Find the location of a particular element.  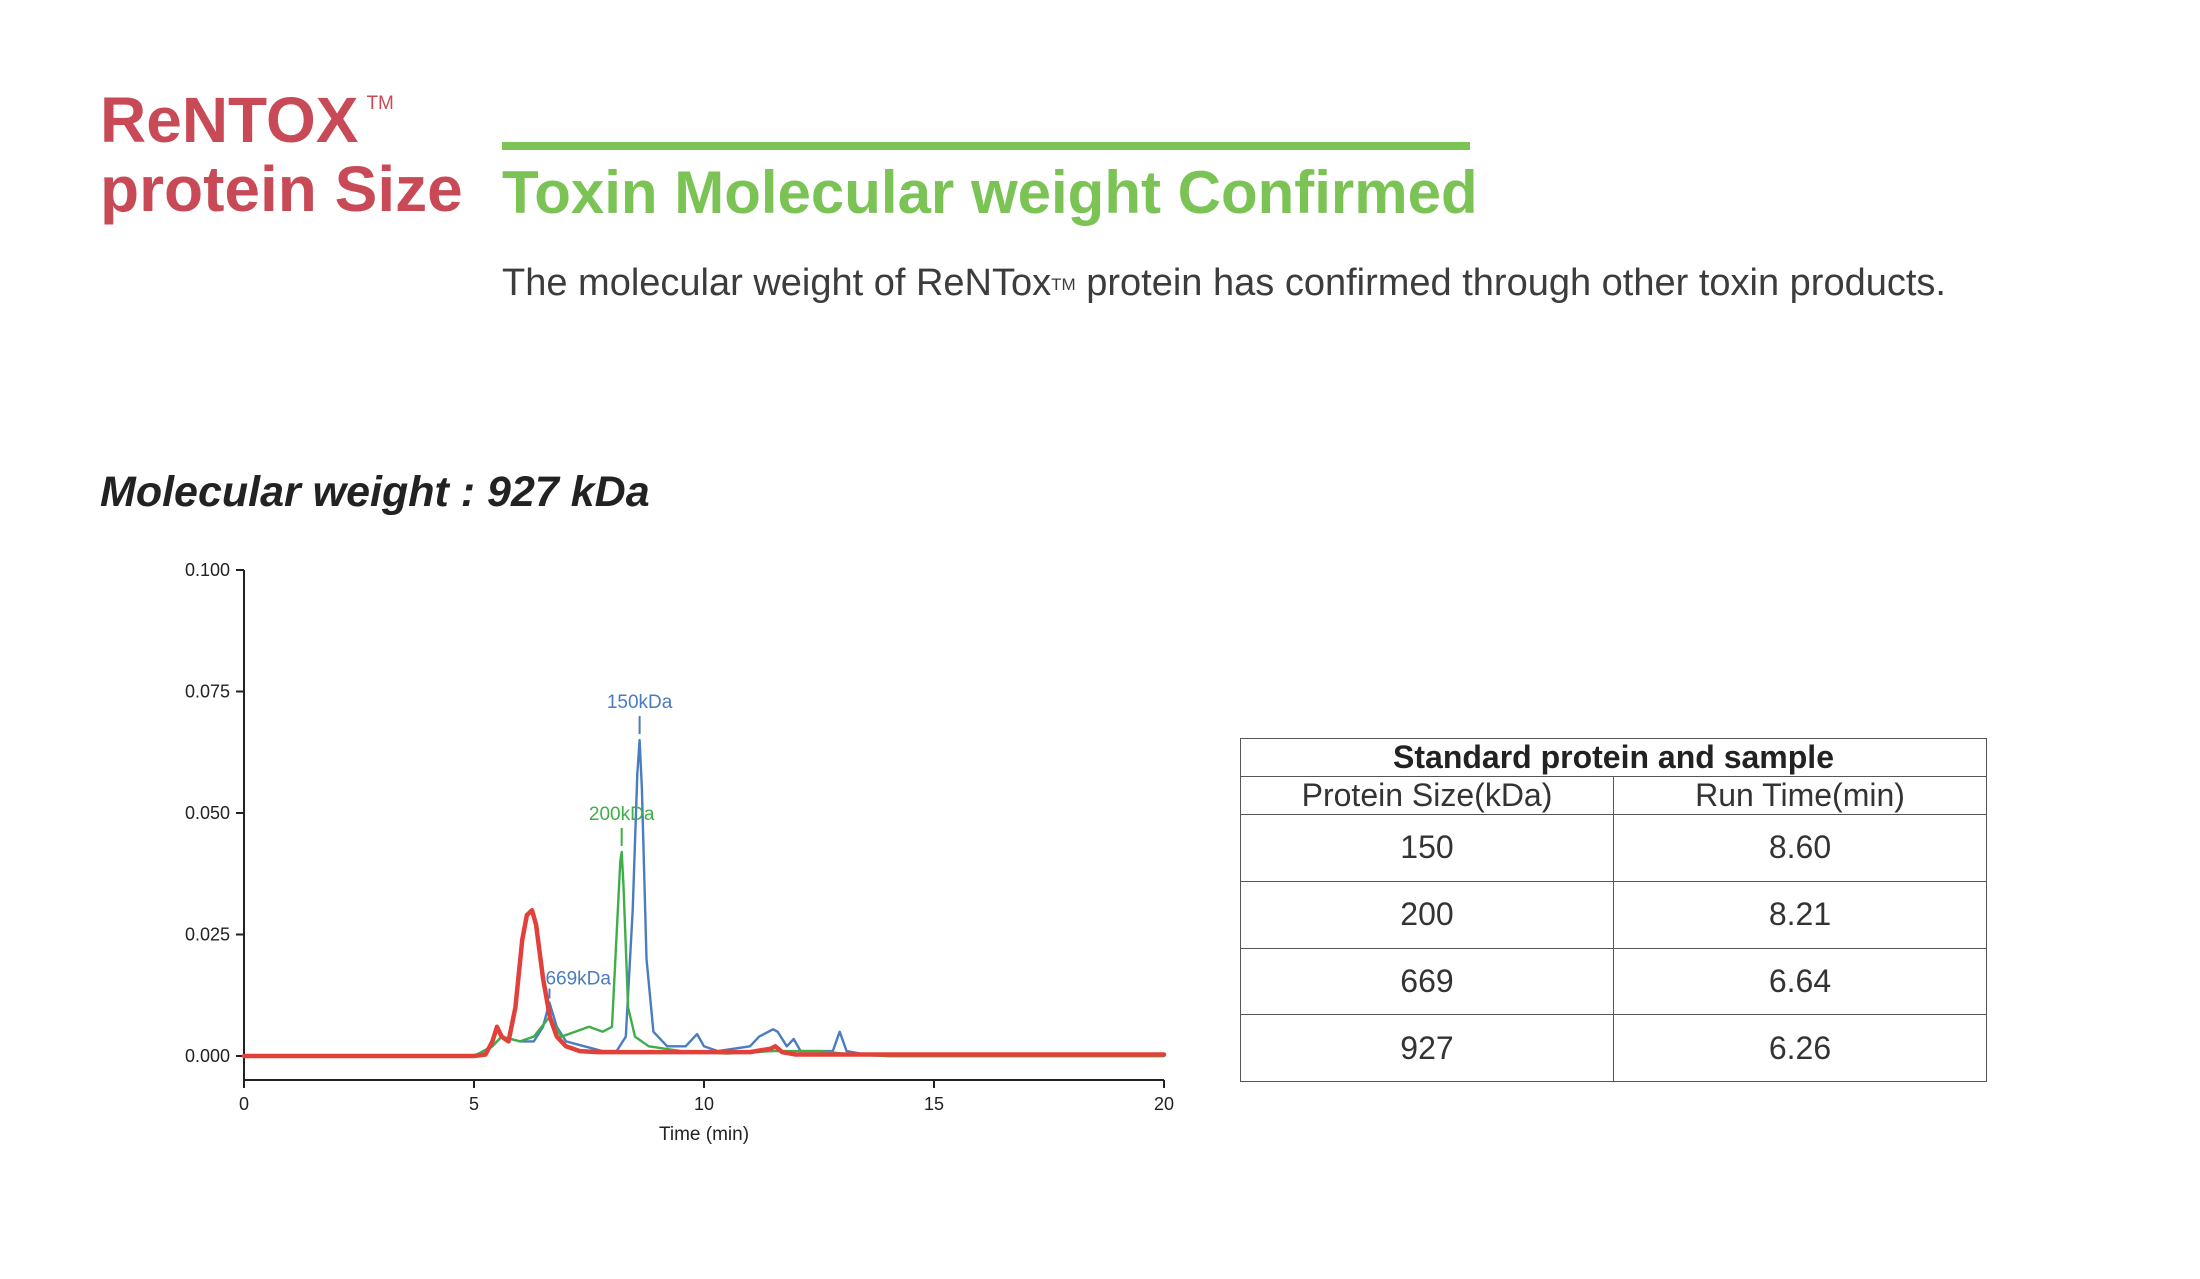

cell-run-time: 6.64 is located at coordinates (1800, 981).